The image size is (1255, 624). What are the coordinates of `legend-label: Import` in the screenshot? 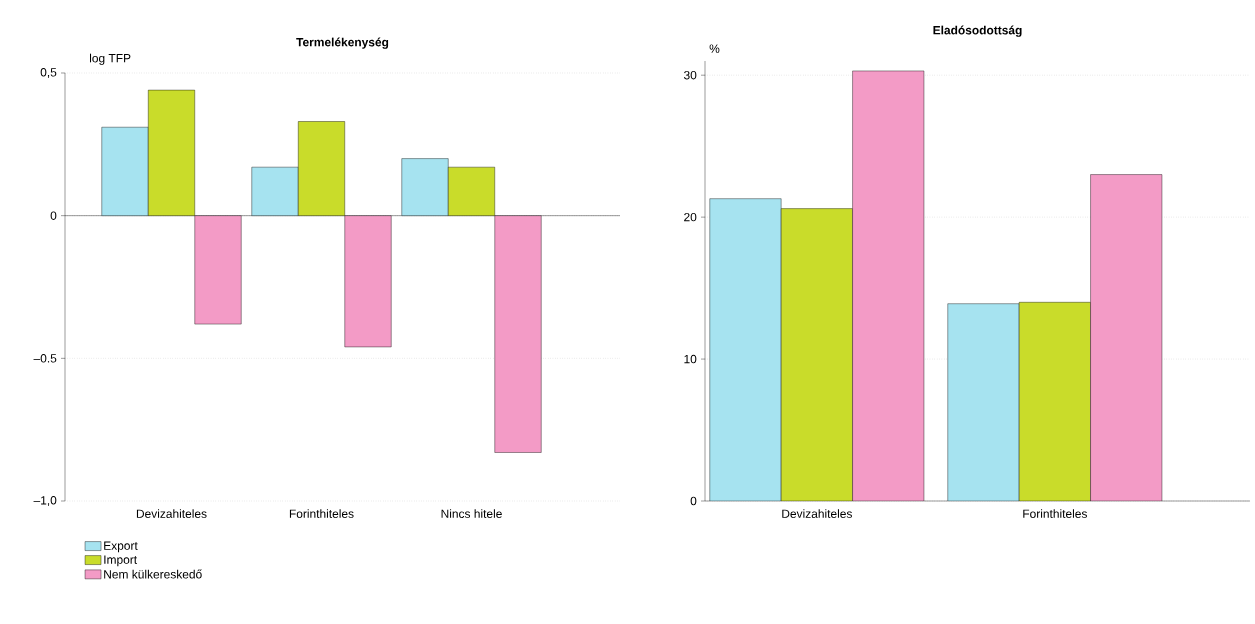 It's located at (121, 561).